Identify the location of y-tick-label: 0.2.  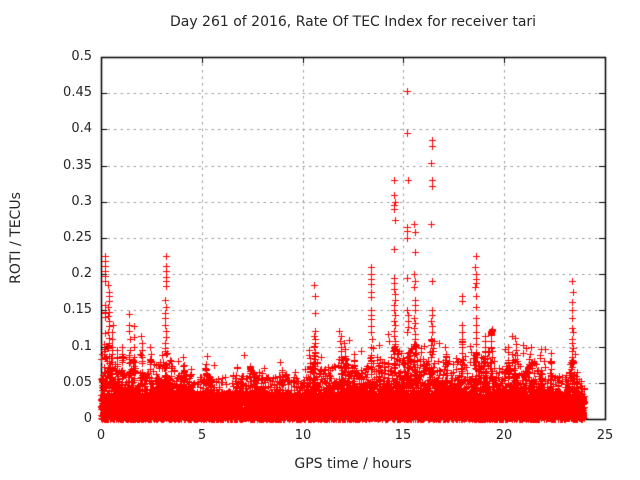
(81, 273).